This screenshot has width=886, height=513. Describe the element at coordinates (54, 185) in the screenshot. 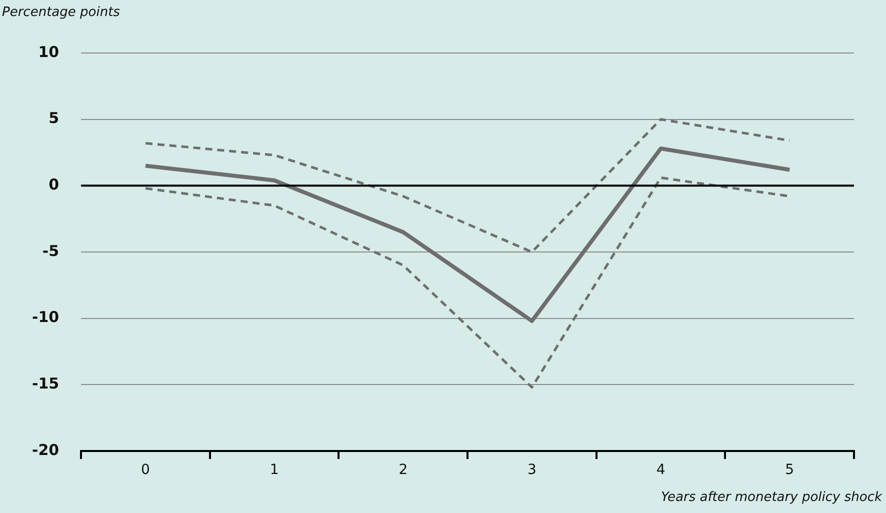

I see `y-tick-label: 0` at that location.